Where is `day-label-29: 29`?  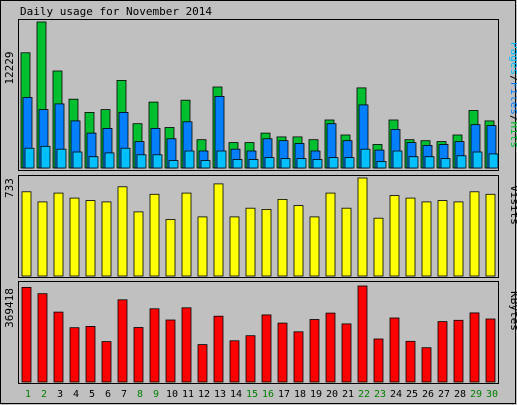 day-label-29: 29 is located at coordinates (476, 394).